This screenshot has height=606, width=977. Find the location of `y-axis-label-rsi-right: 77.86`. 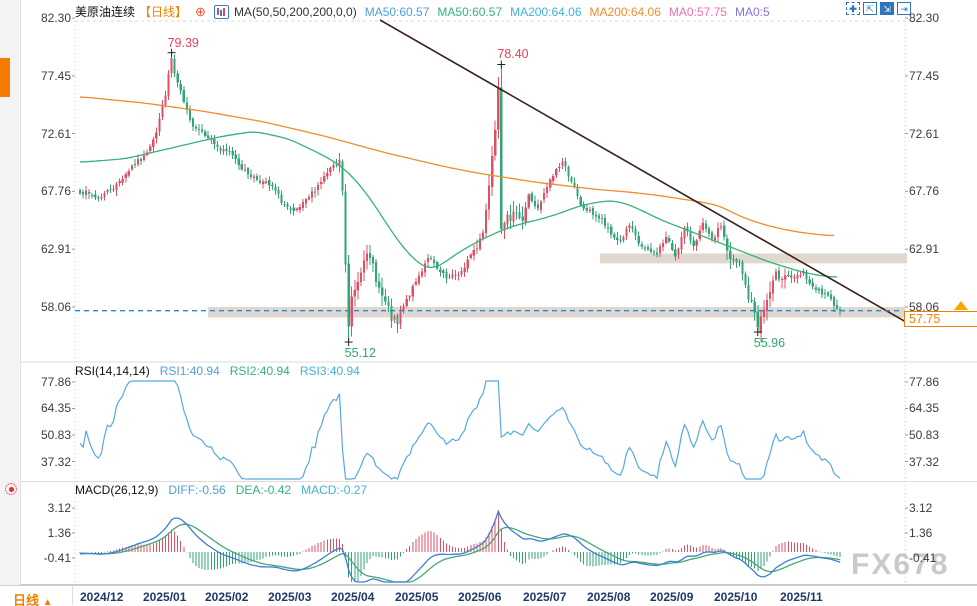

y-axis-label-rsi-right: 77.86 is located at coordinates (924, 382).